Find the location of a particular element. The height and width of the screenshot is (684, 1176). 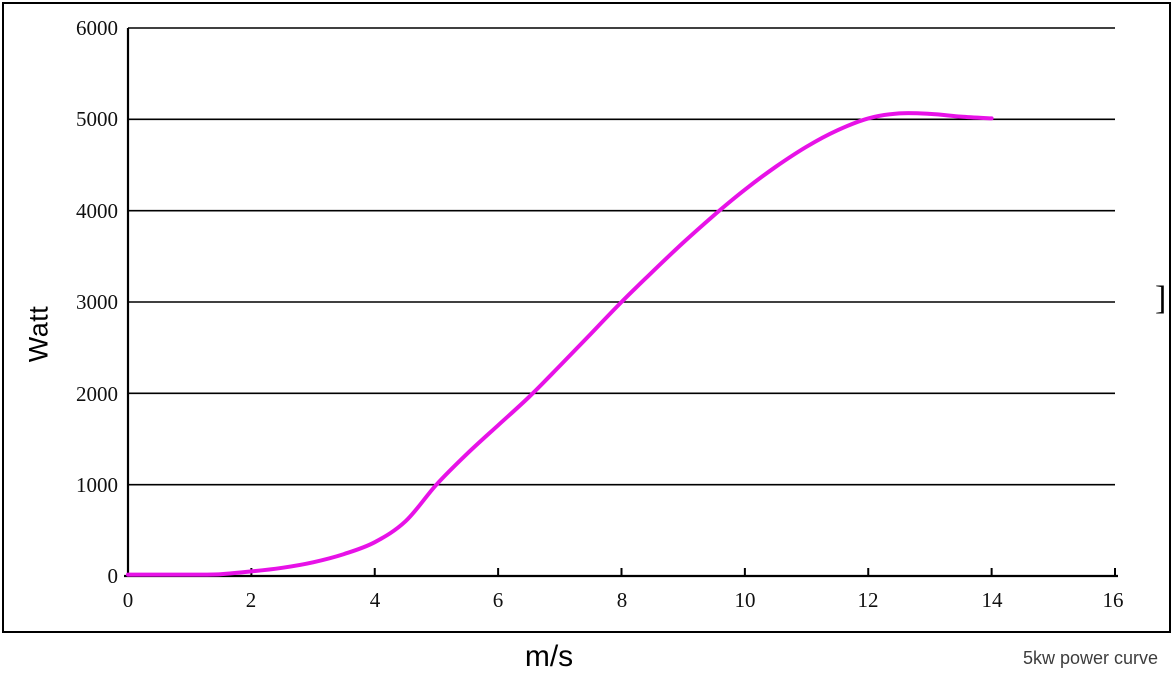

y-tick-label-6000: 6000 is located at coordinates (97, 28).